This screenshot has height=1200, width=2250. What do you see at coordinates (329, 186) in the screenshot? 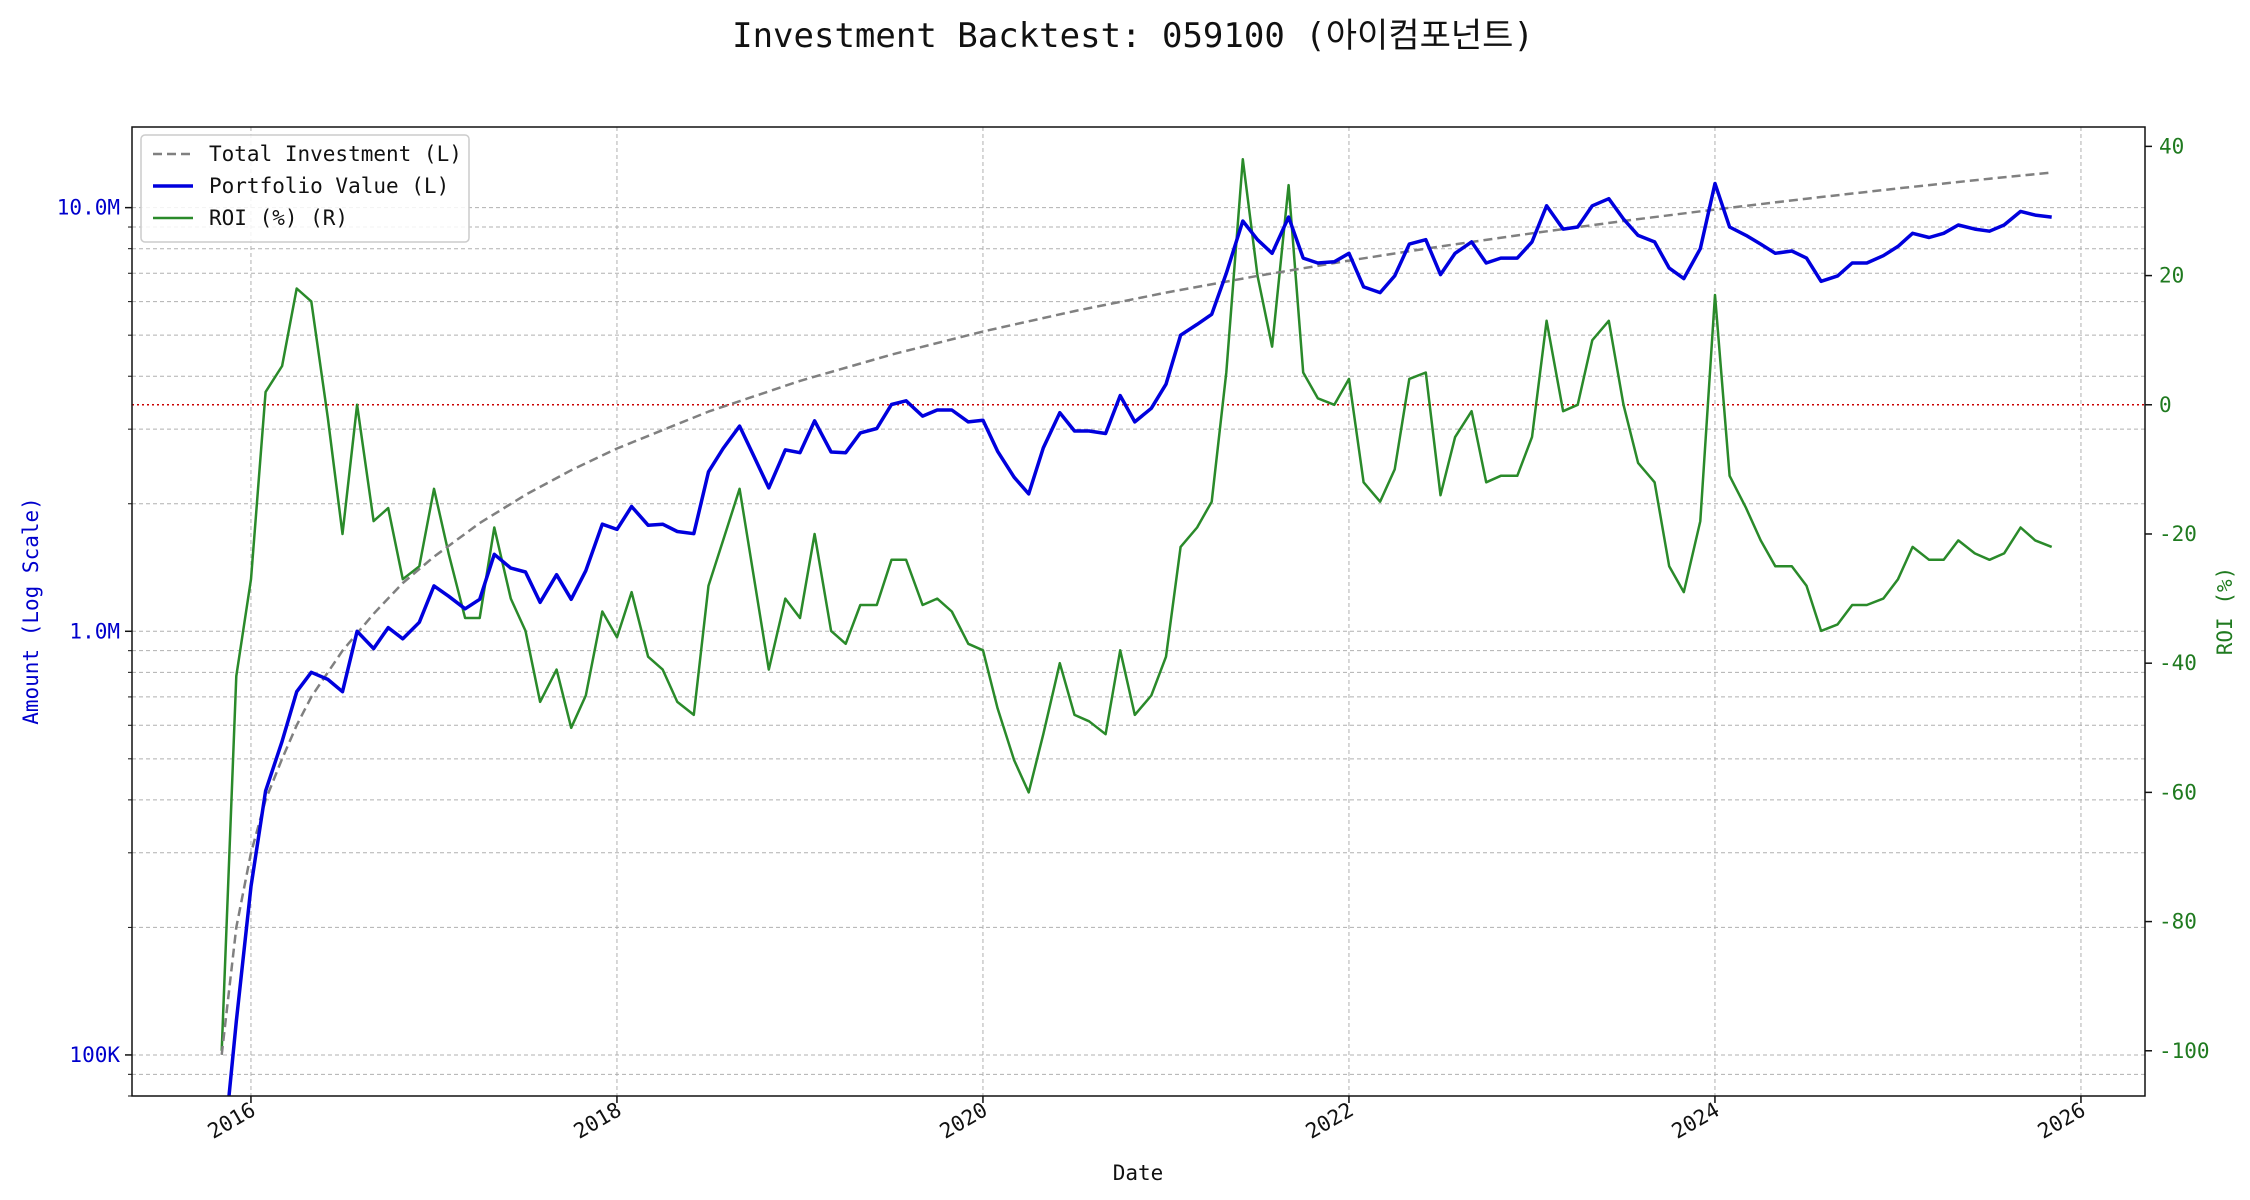
I see `legend-label-portfolio-value: Portfolio Value (L)` at bounding box center [329, 186].